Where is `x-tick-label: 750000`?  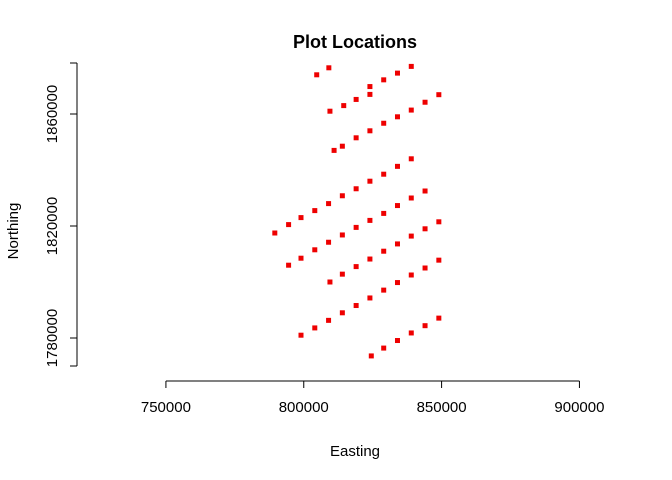 x-tick-label: 750000 is located at coordinates (166, 407).